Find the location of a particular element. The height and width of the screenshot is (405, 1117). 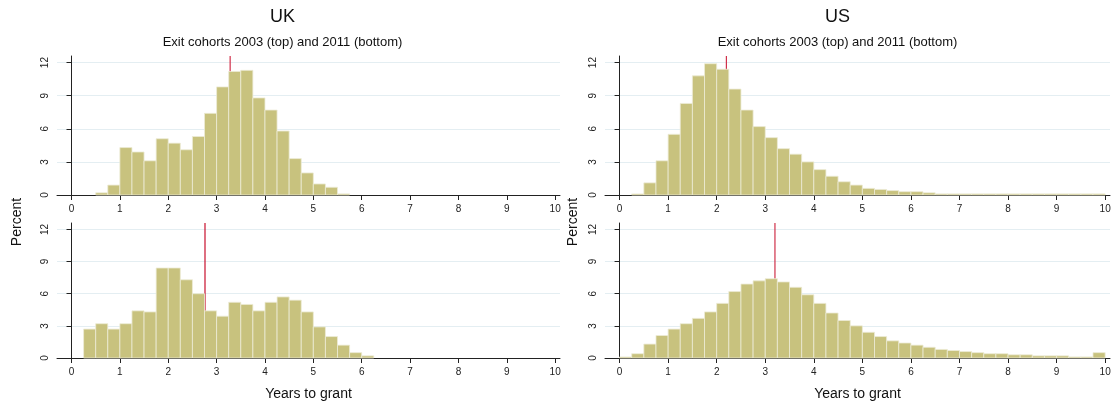

chart-title: US is located at coordinates (837, 16).